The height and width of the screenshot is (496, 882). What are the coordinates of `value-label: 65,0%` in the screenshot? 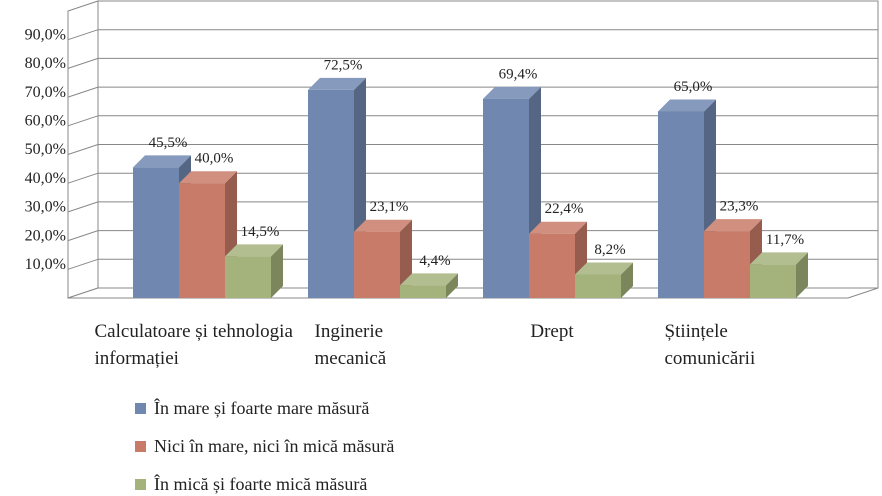 It's located at (693, 87).